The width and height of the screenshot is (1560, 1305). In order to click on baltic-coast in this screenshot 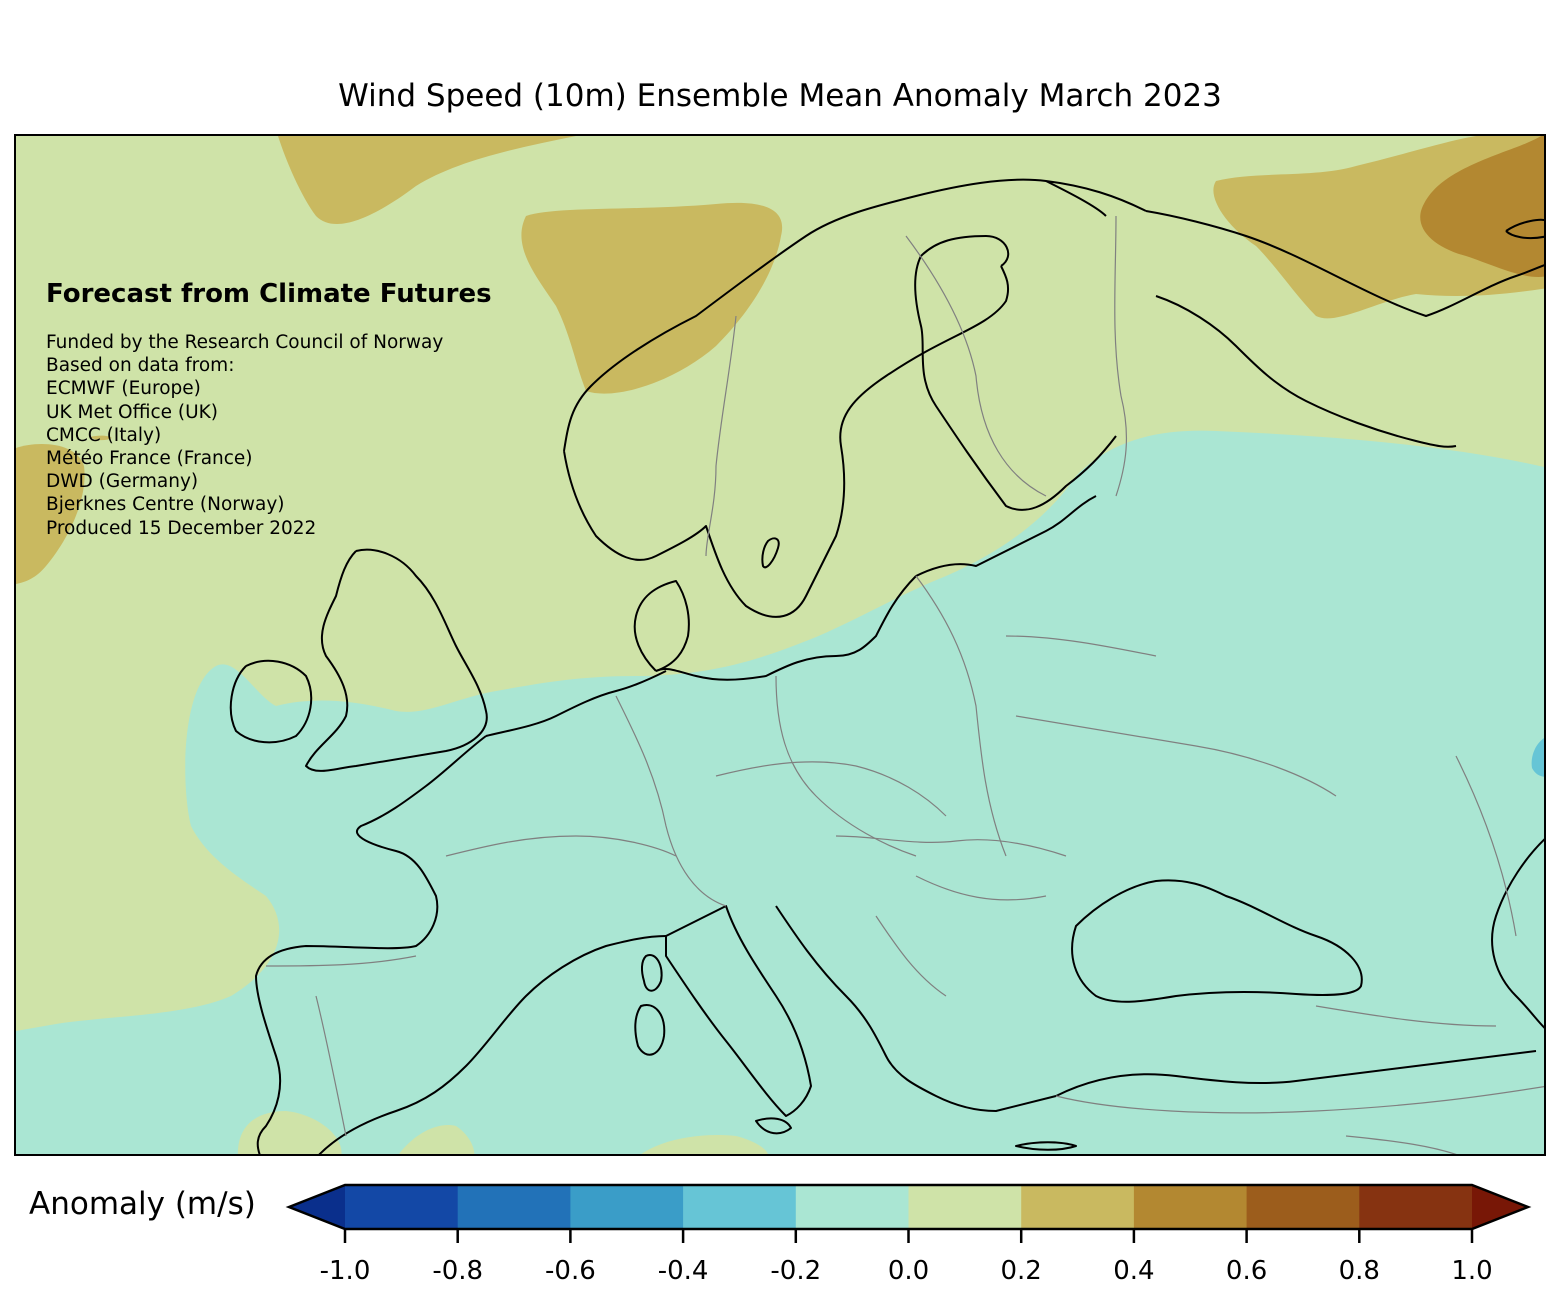, I will do `click(786, 628)`.